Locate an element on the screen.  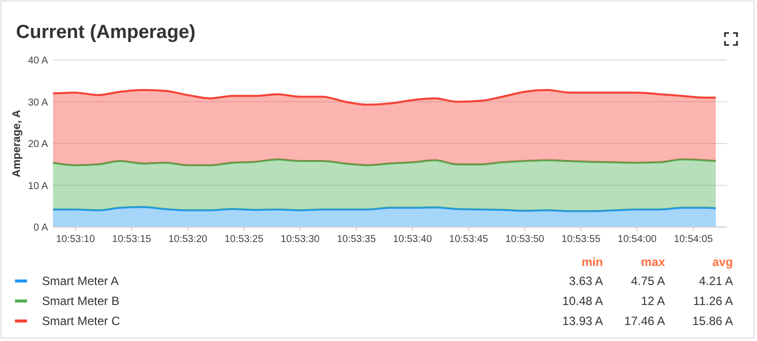
x-tick-label: 10:53:45 is located at coordinates (469, 239).